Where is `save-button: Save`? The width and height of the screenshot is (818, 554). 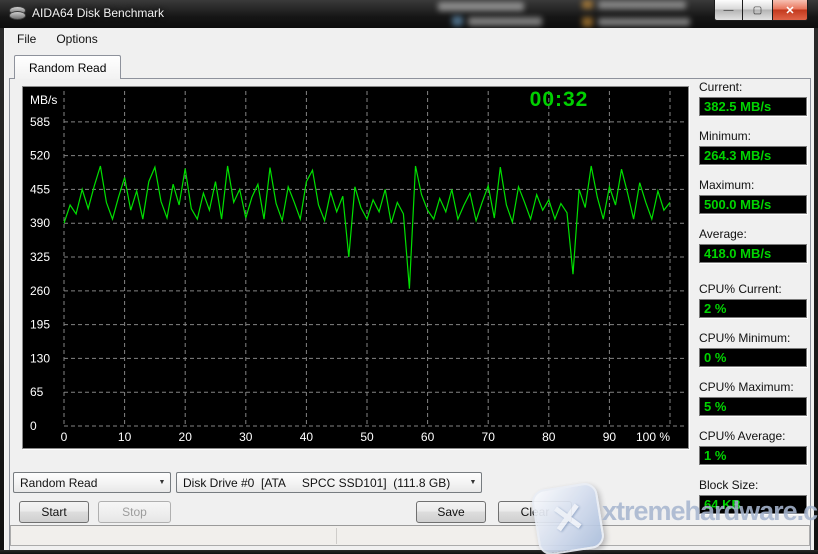
save-button: Save is located at coordinates (451, 512).